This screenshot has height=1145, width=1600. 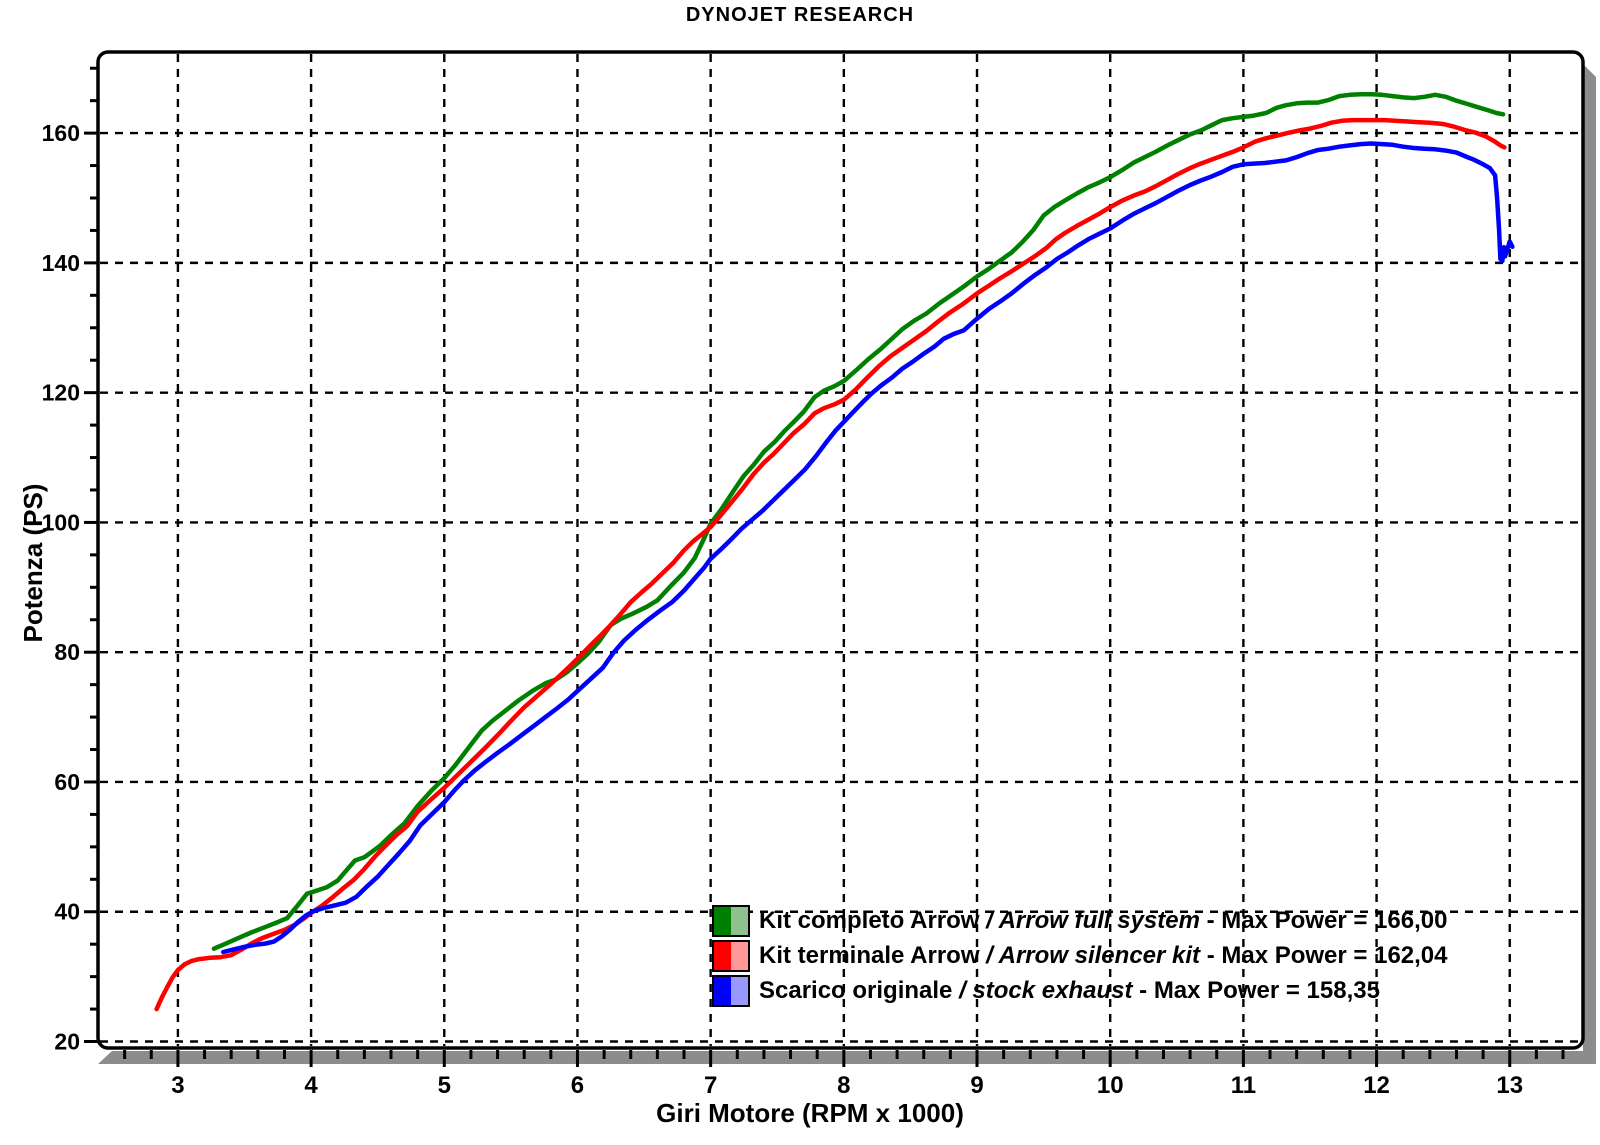 I want to click on legend-swatch-red, so click(x=731, y=955).